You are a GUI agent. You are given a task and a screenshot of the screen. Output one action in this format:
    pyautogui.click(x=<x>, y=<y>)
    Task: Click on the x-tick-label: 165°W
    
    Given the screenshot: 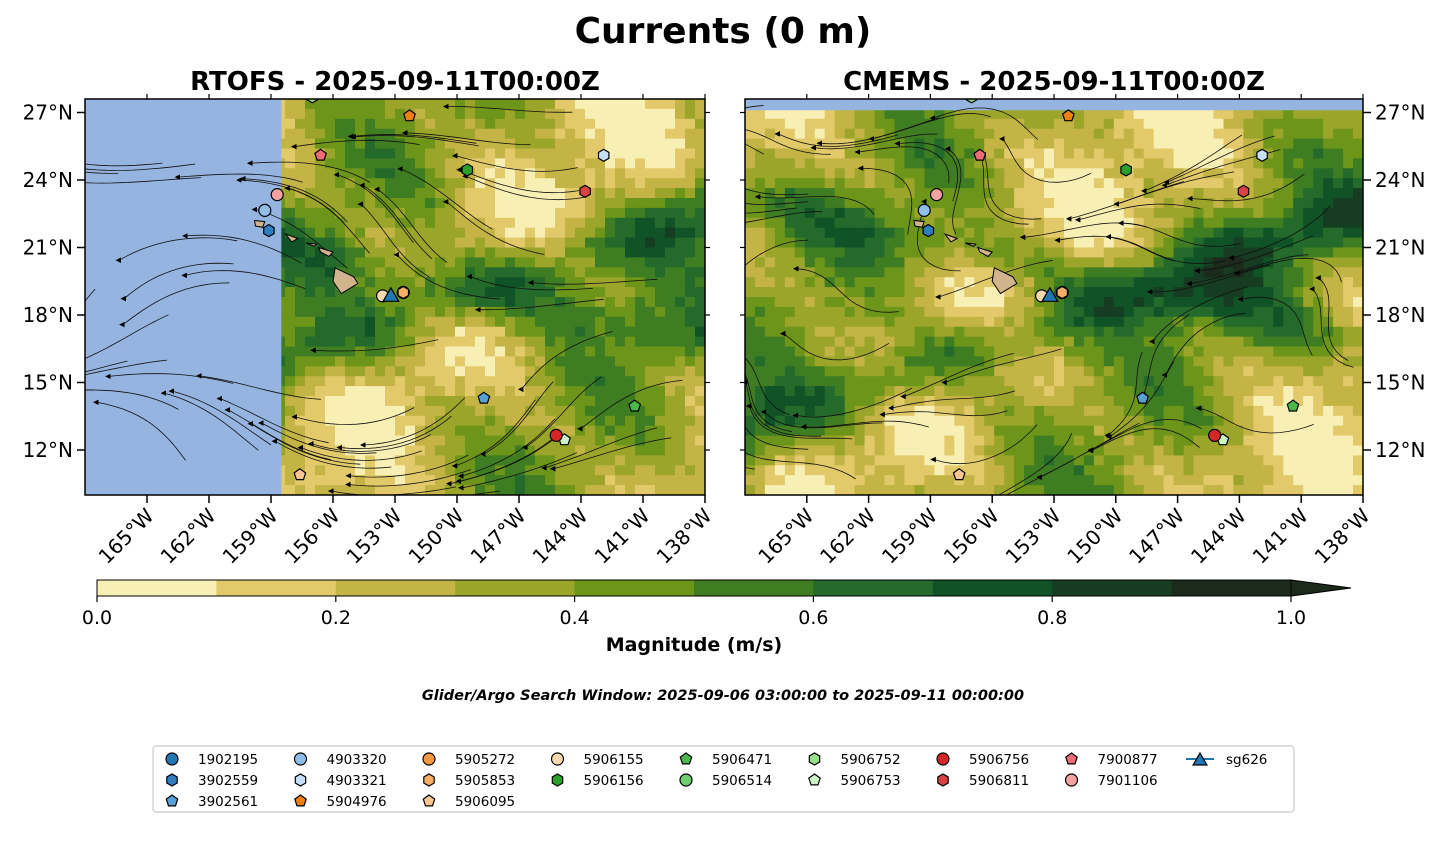 What is the action you would take?
    pyautogui.click(x=126, y=535)
    